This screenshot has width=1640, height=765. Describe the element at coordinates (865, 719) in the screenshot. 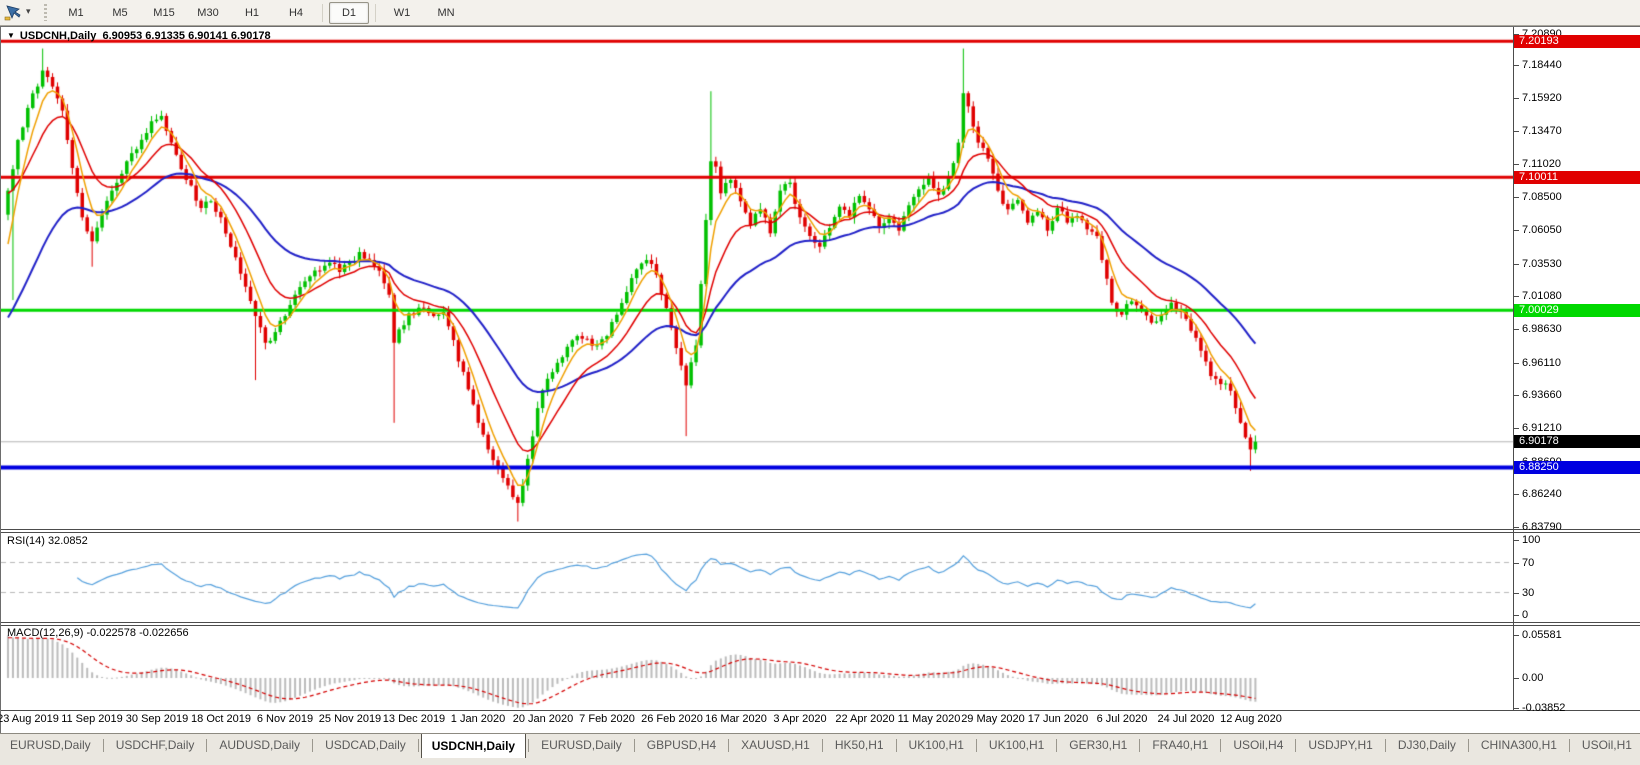

I see `date-label: 22 Apr 2020` at that location.